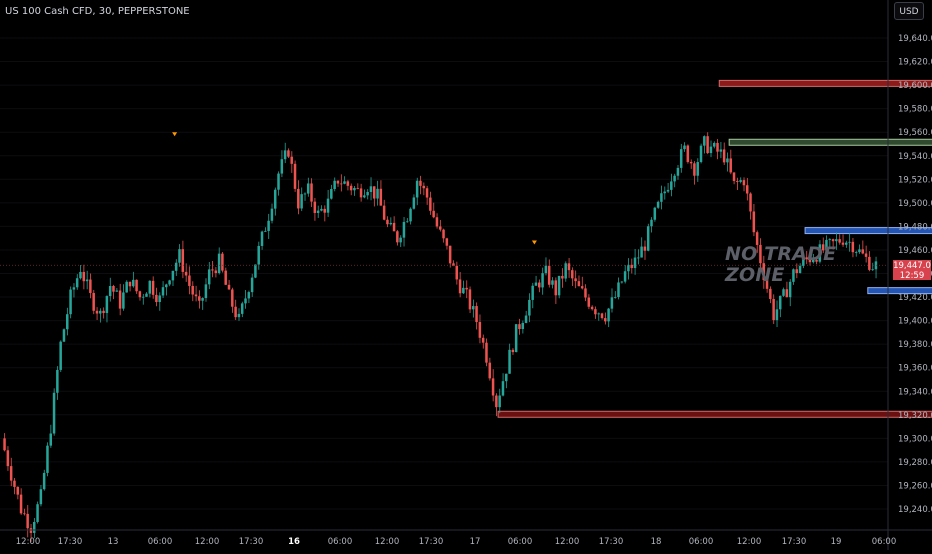 This screenshot has width=932, height=554. What do you see at coordinates (825, 83) in the screenshot?
I see `zone-red-top` at bounding box center [825, 83].